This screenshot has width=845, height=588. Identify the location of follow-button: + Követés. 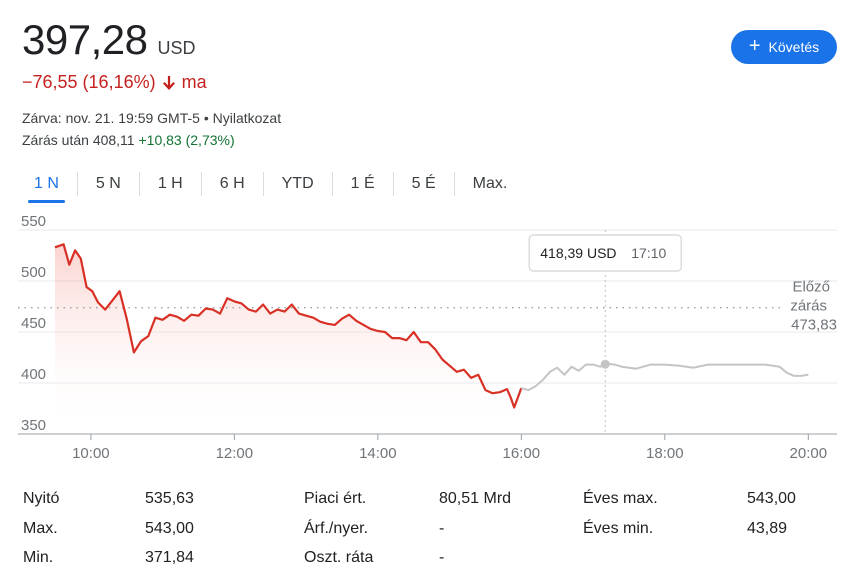
(784, 47).